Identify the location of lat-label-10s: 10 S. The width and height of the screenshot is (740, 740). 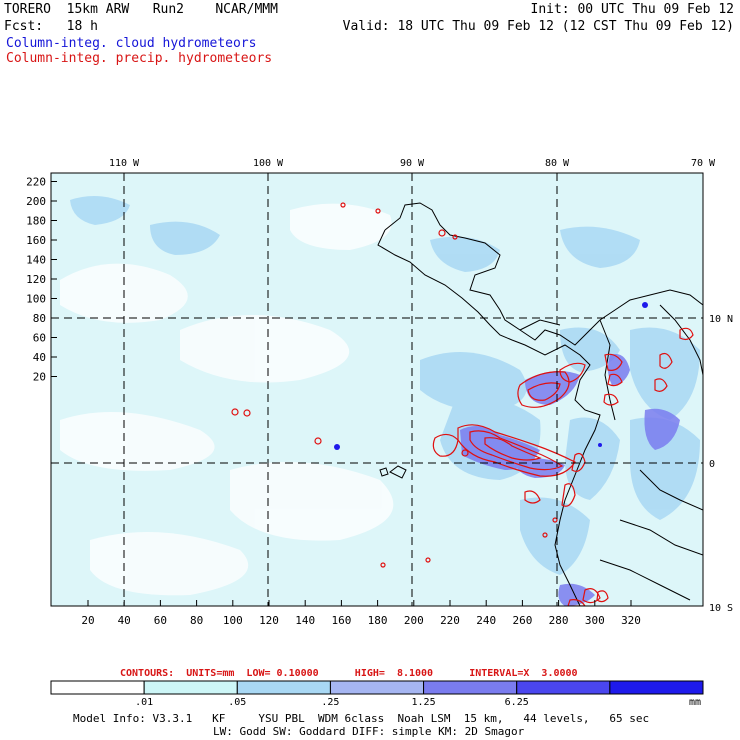
(721, 608).